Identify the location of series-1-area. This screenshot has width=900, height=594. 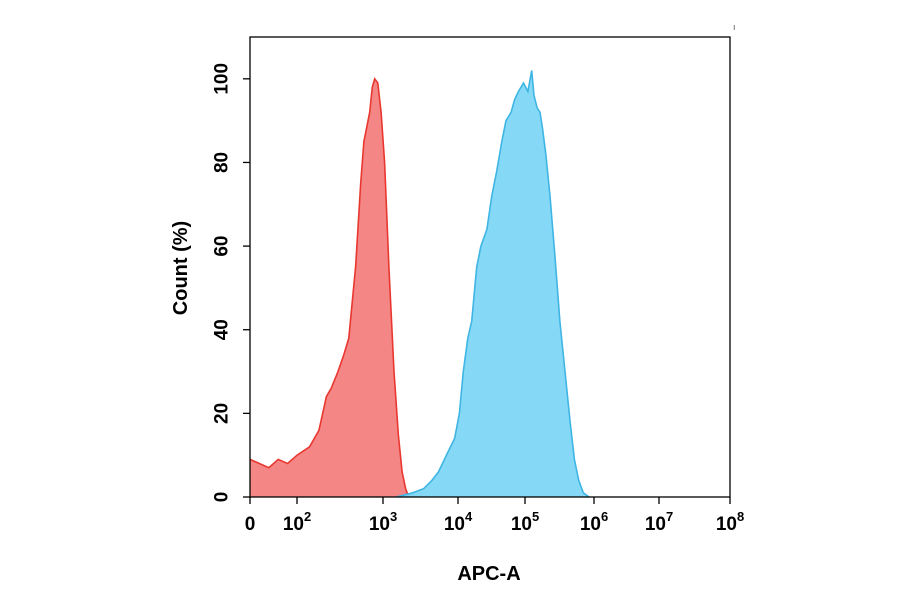
(329, 288).